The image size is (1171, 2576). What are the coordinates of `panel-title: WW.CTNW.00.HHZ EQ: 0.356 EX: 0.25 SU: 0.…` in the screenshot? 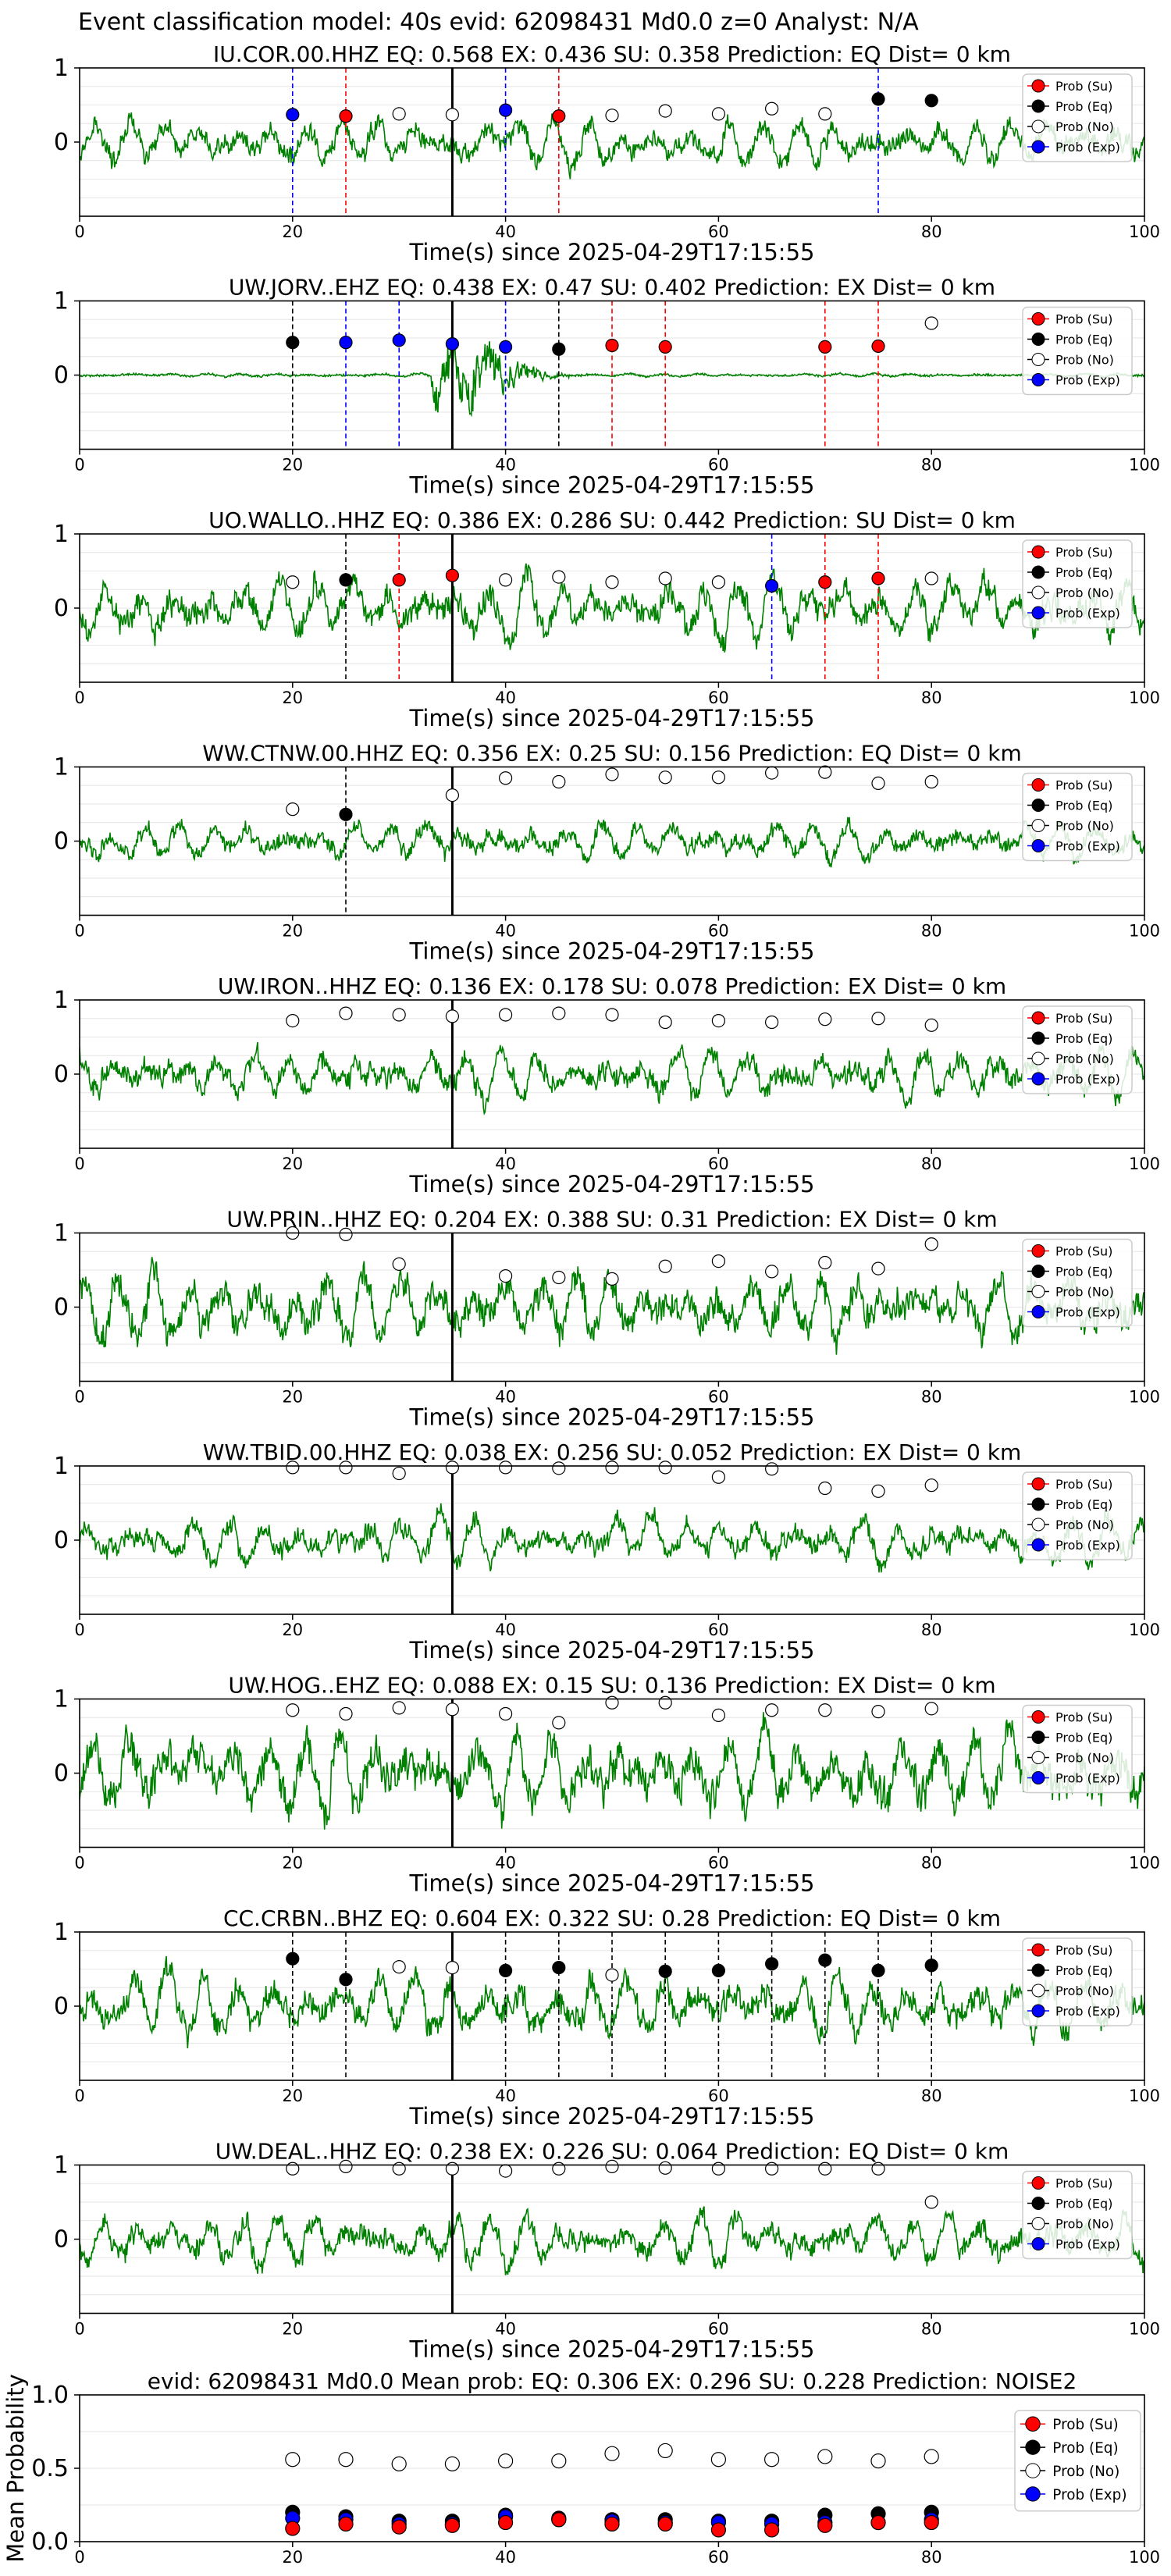 It's located at (612, 754).